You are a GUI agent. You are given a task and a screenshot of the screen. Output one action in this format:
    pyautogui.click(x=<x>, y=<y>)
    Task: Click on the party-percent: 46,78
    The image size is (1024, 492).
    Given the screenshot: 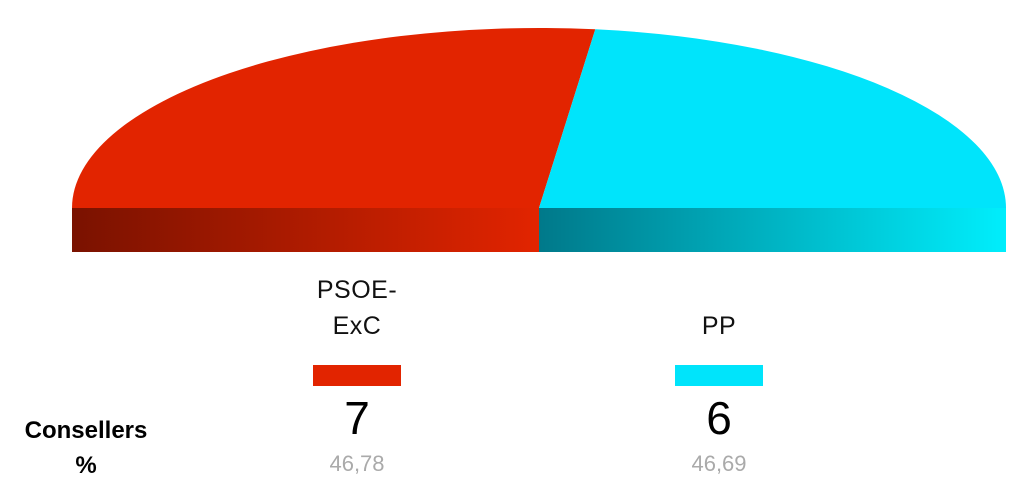 What is the action you would take?
    pyautogui.click(x=357, y=463)
    